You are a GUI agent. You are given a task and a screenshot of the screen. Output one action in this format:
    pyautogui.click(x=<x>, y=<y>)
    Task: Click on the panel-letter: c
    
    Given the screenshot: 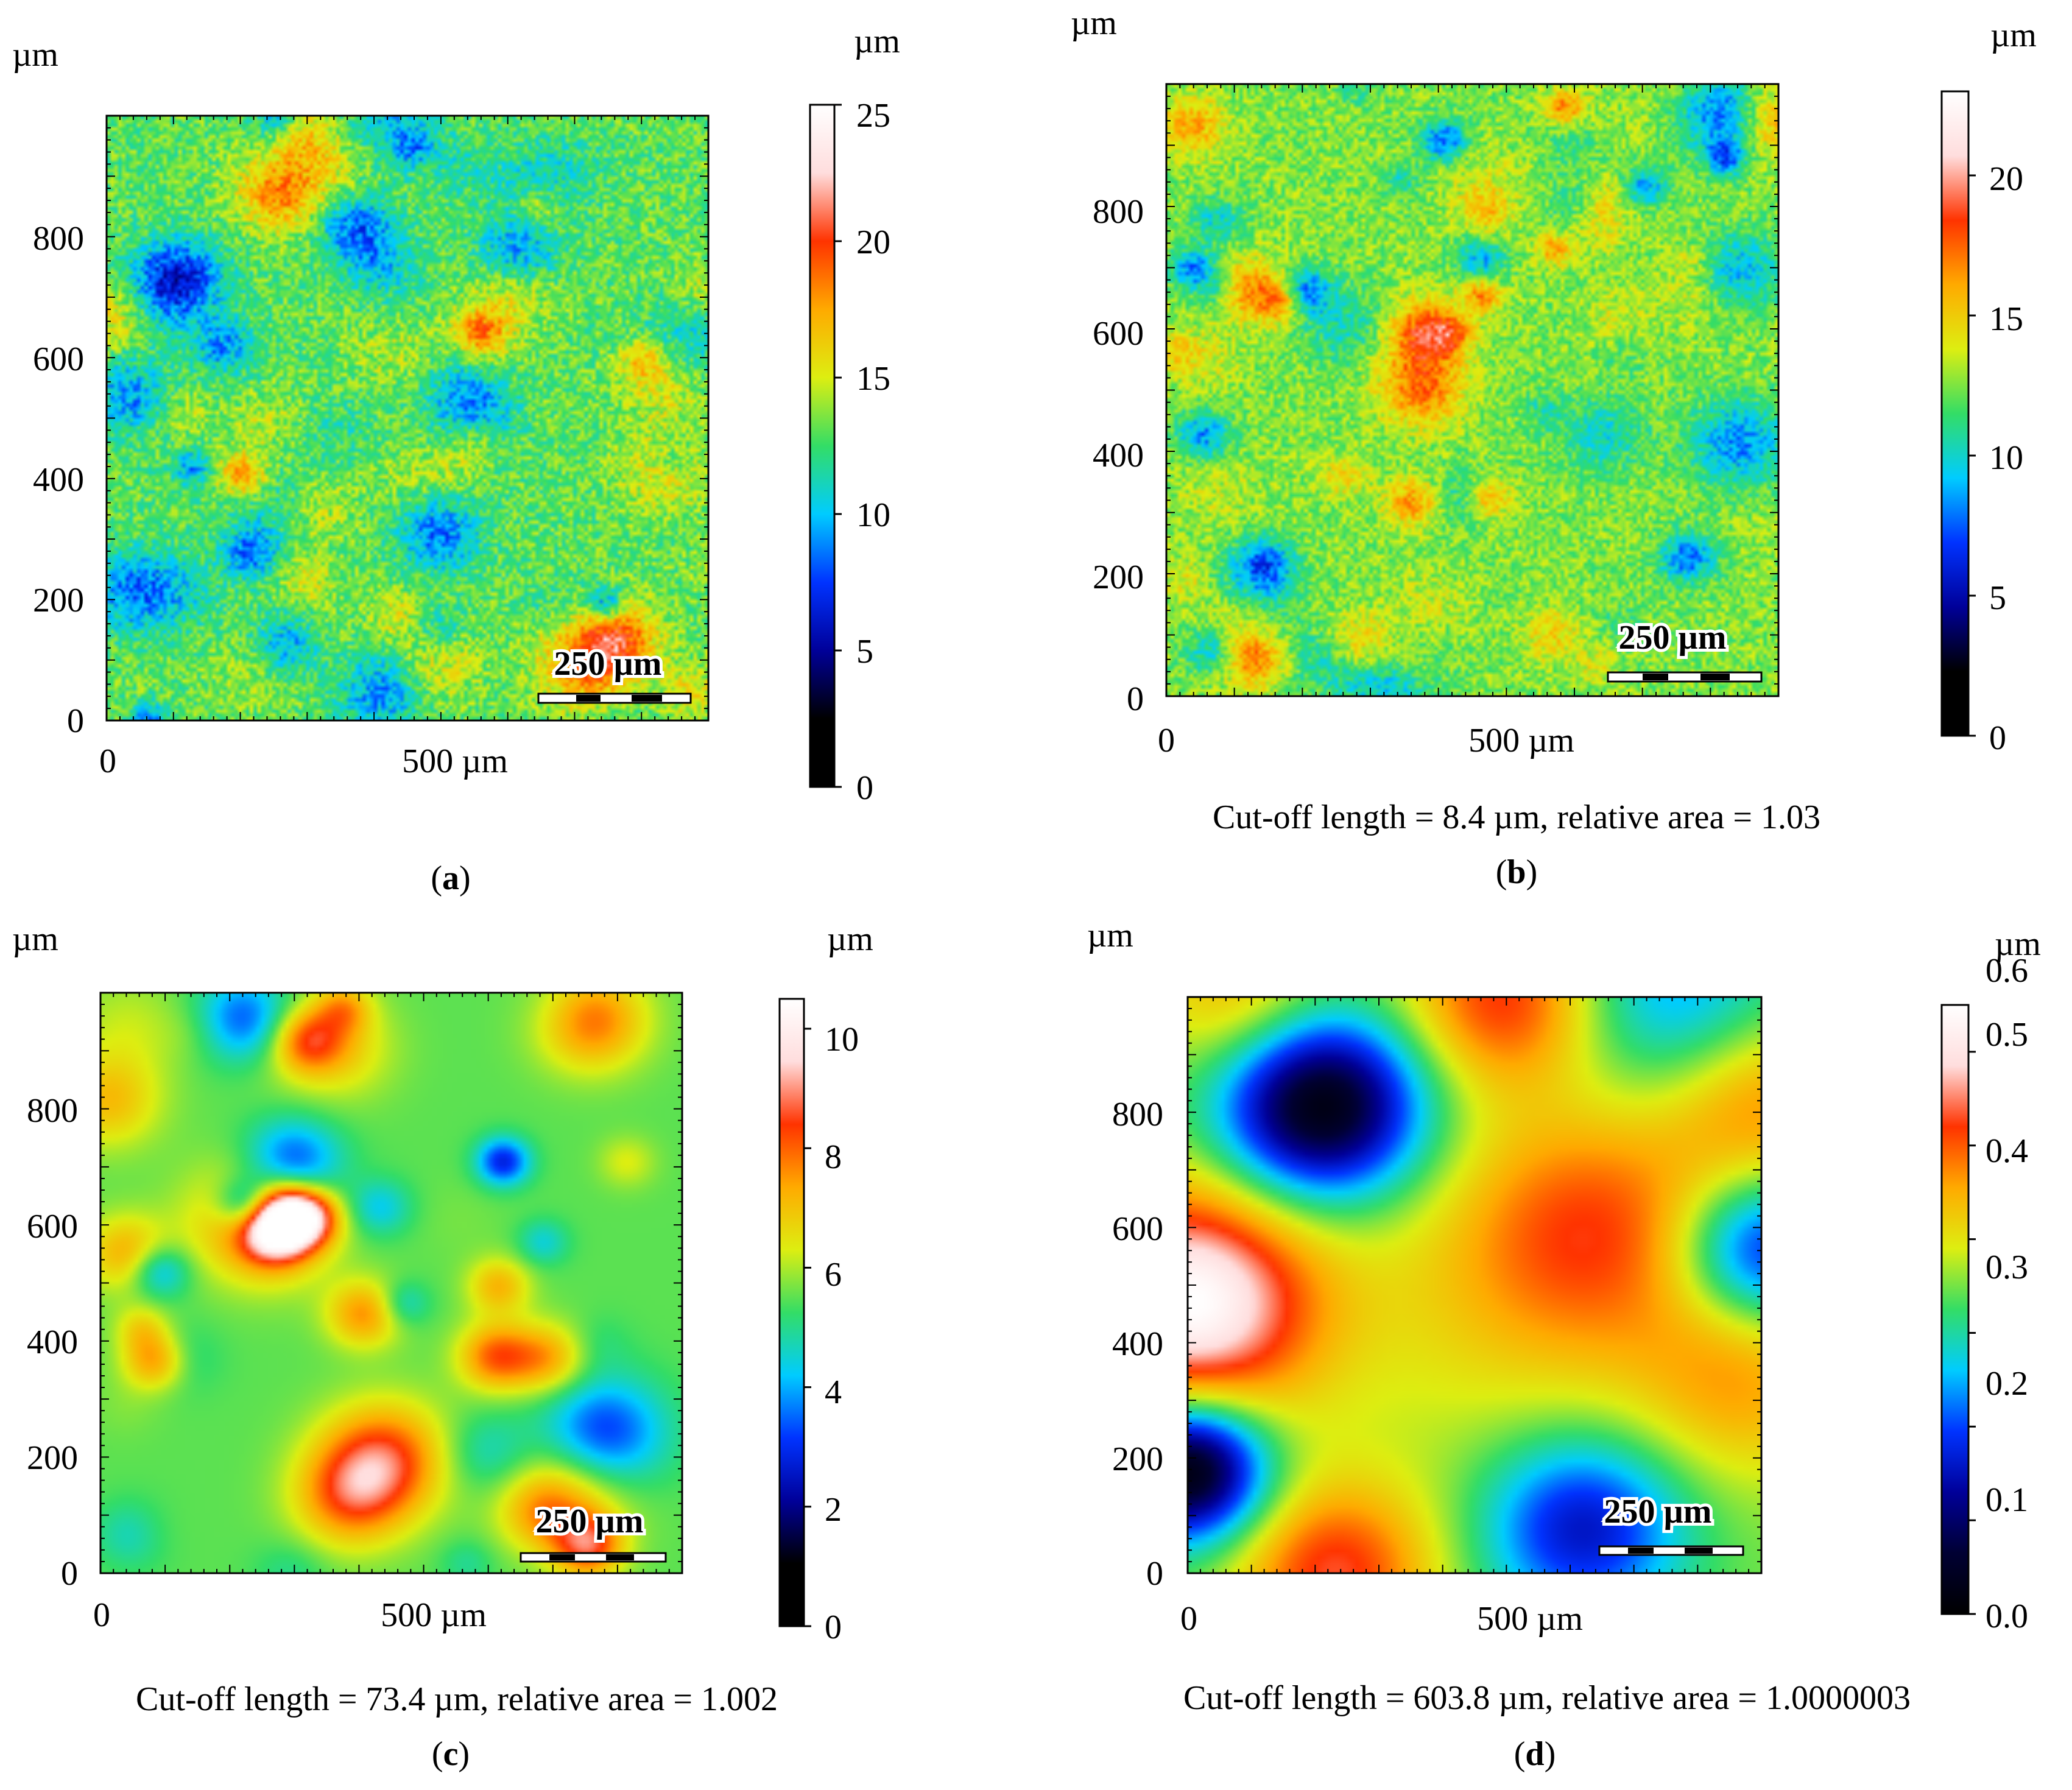 What is the action you would take?
    pyautogui.click(x=451, y=1754)
    